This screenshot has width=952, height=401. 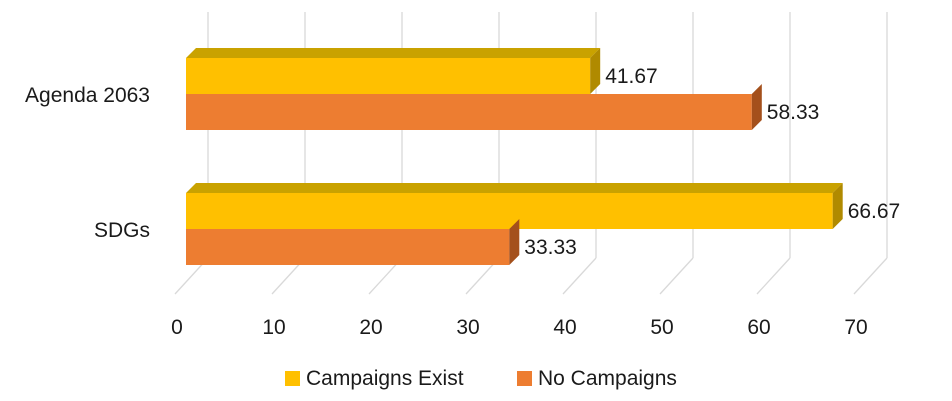 I want to click on data-label: 58.33, so click(x=793, y=112).